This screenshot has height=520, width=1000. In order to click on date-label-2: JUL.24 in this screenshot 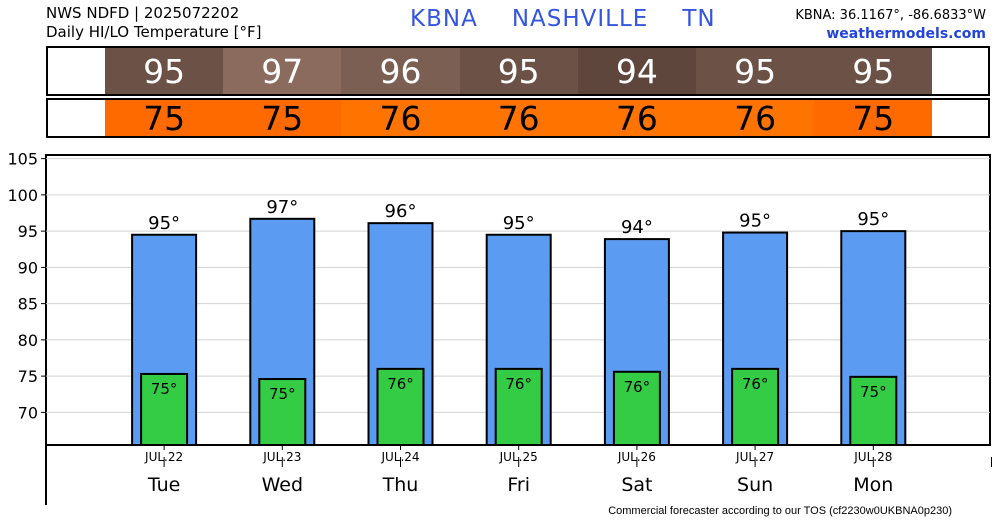, I will do `click(399, 457)`.